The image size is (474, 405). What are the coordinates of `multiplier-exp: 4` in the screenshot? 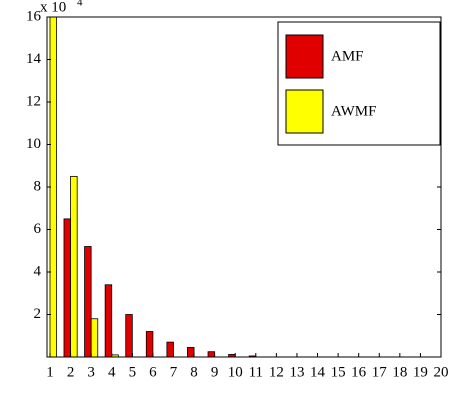 It's located at (80, 4).